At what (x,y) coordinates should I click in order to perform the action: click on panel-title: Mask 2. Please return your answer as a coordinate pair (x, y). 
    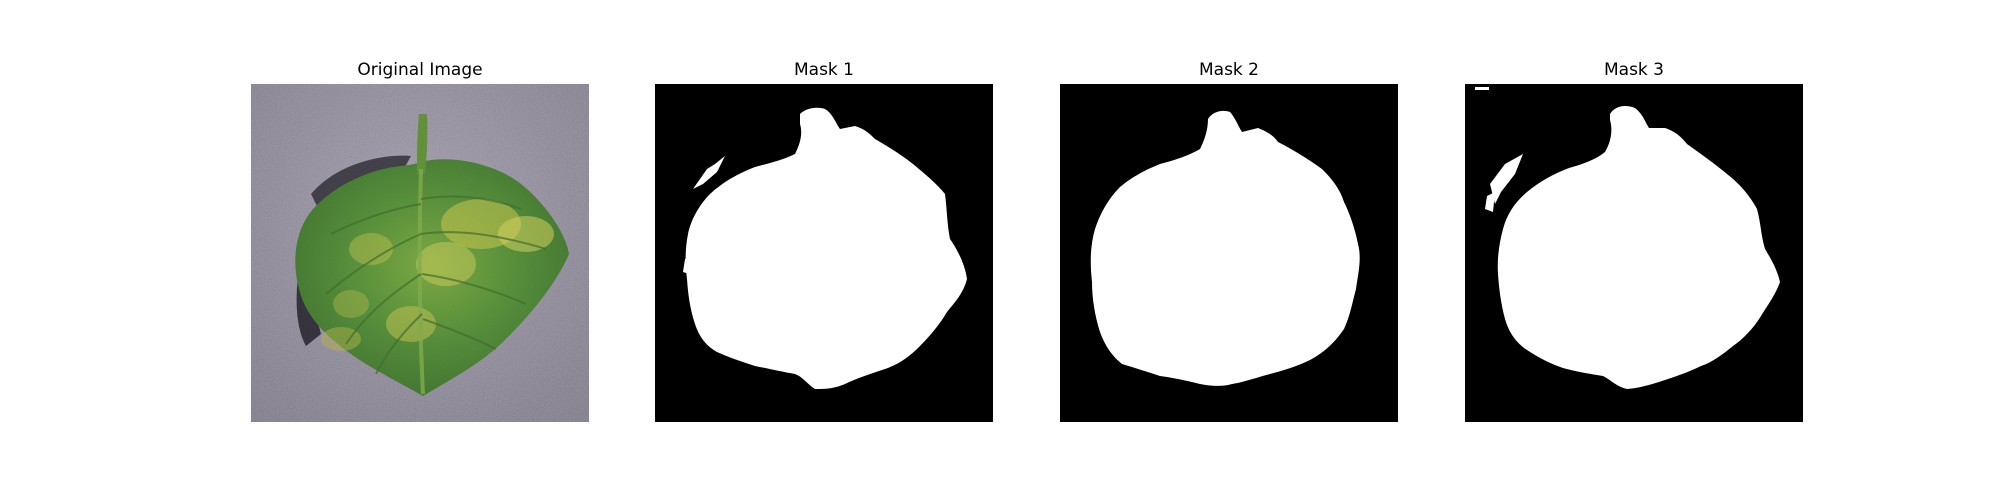
    Looking at the image, I should click on (1228, 70).